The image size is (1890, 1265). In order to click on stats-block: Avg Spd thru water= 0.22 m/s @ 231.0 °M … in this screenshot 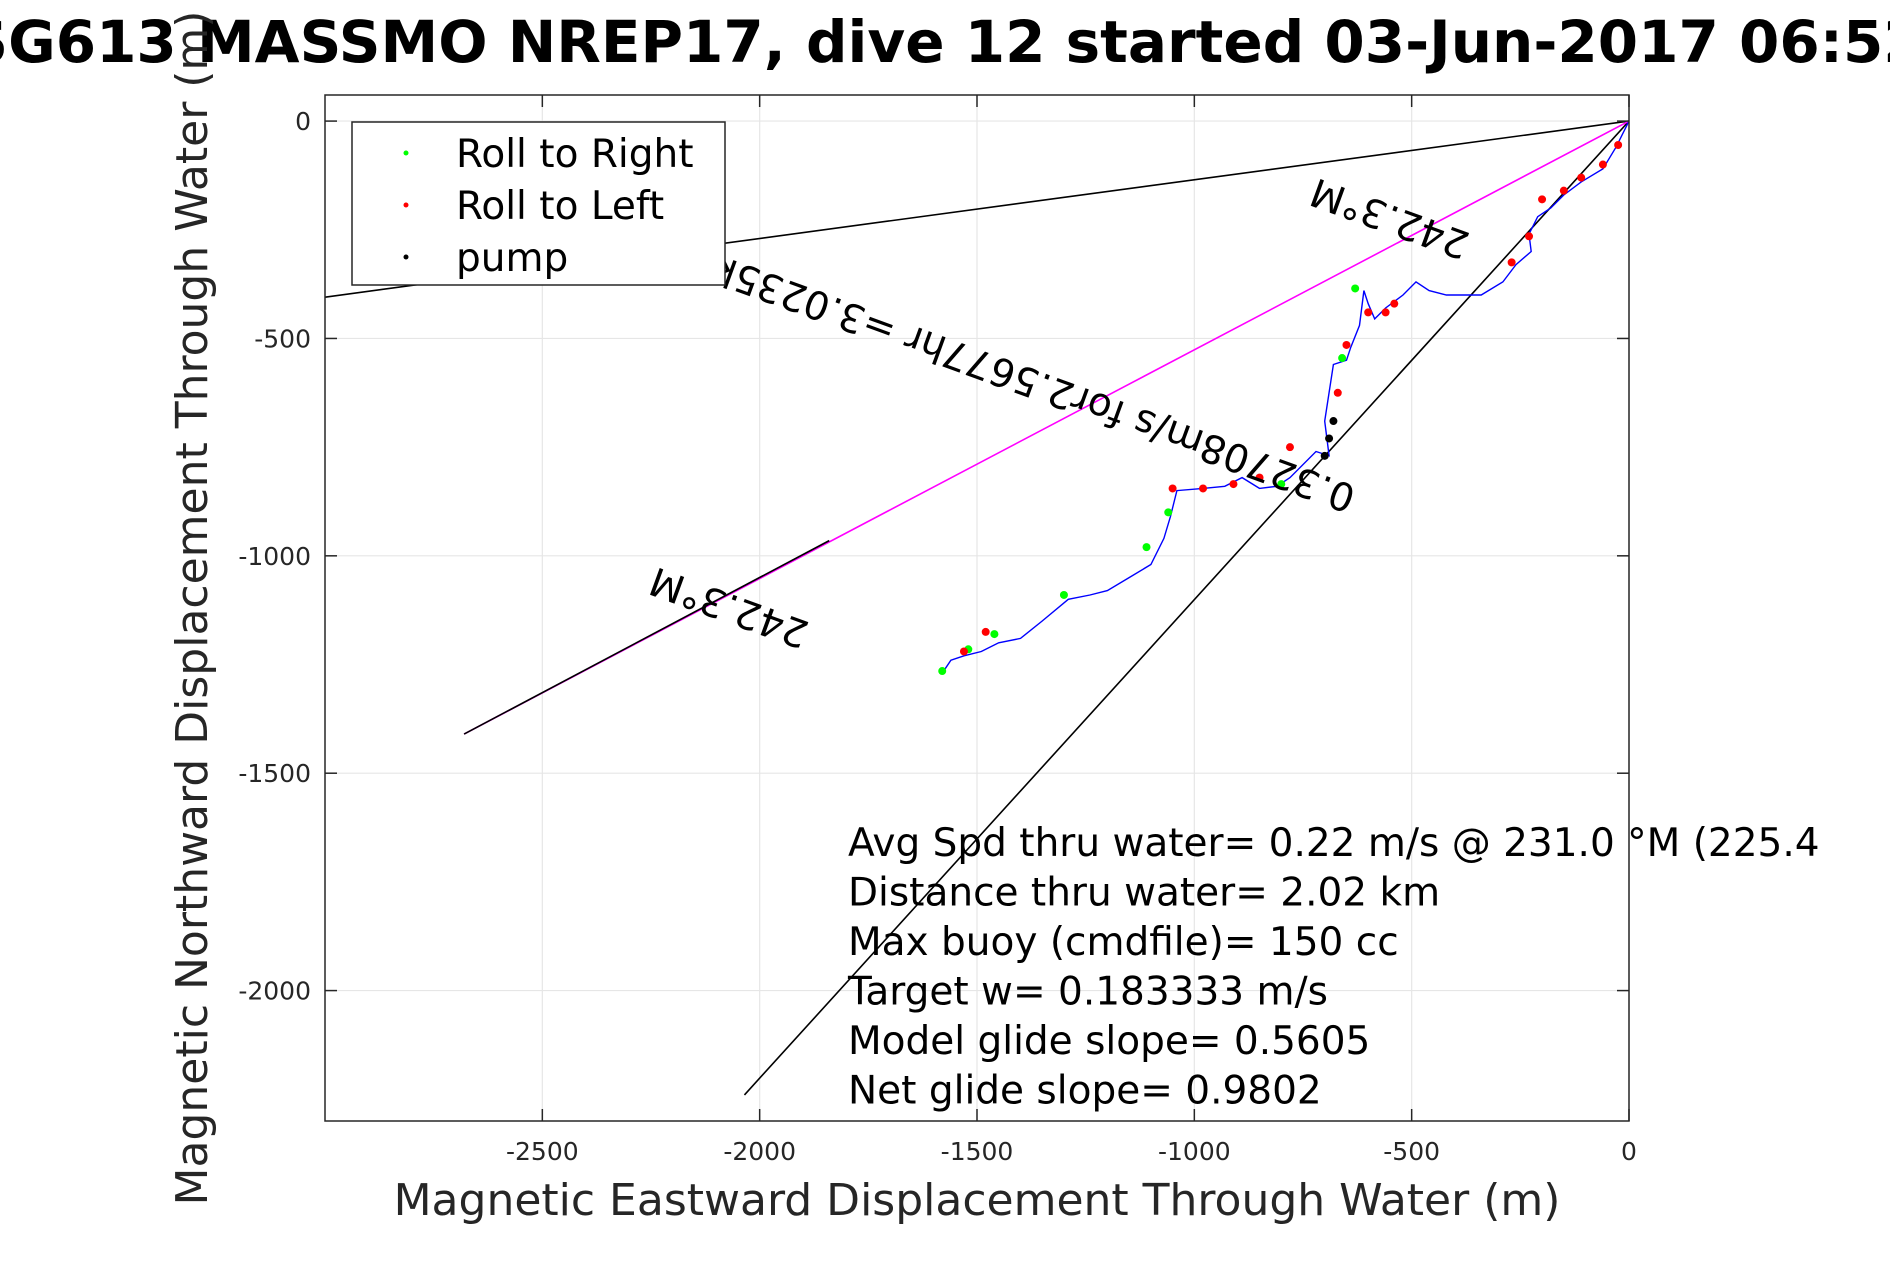, I will do `click(1333, 967)`.